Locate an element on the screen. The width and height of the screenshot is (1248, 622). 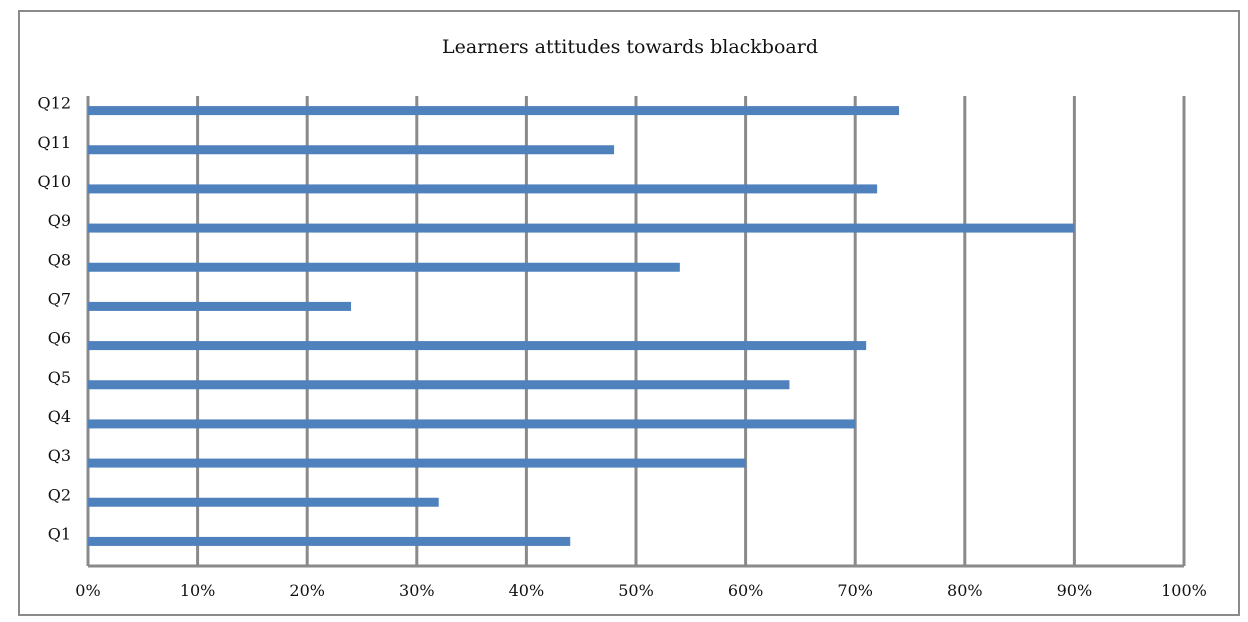
bar-q2 is located at coordinates (263, 502).